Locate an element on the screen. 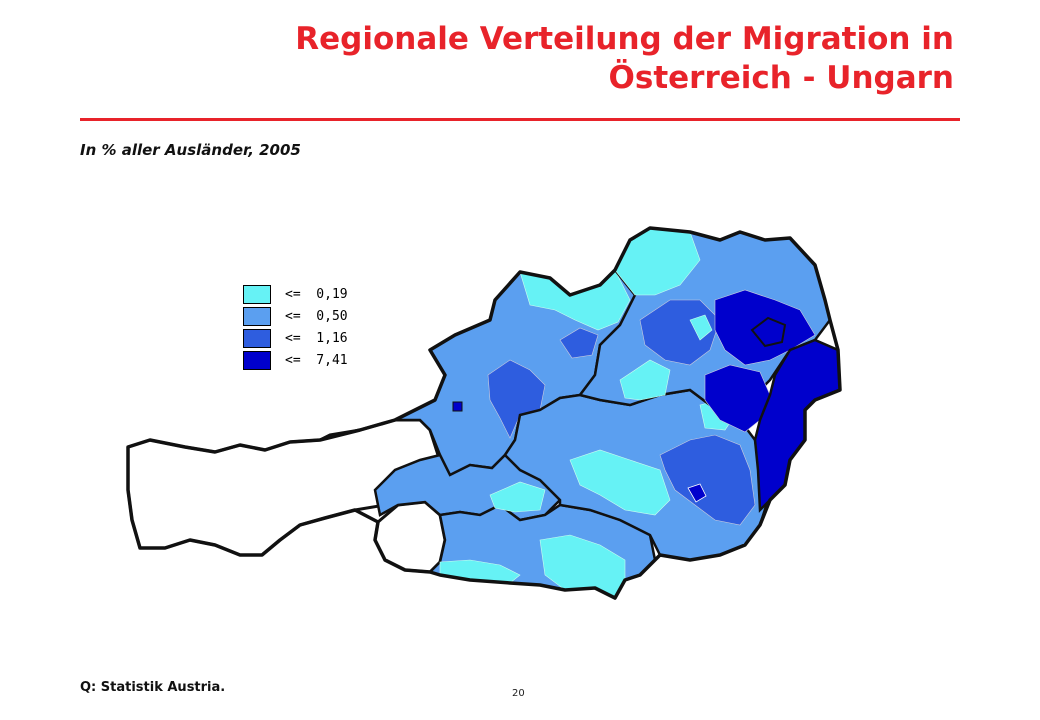 The image size is (1040, 720). legend-item: <= 1,16 is located at coordinates (295, 338).